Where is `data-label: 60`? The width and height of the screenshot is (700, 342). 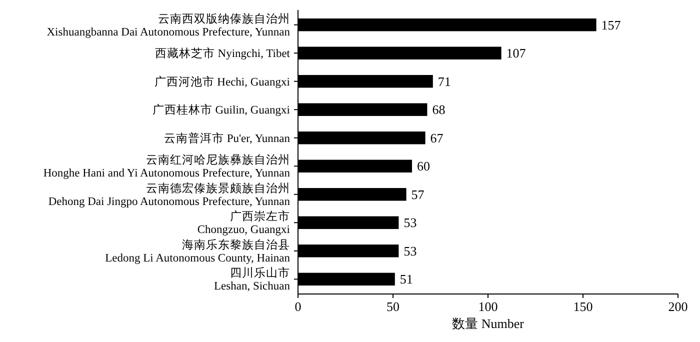
data-label: 60 is located at coordinates (423, 166).